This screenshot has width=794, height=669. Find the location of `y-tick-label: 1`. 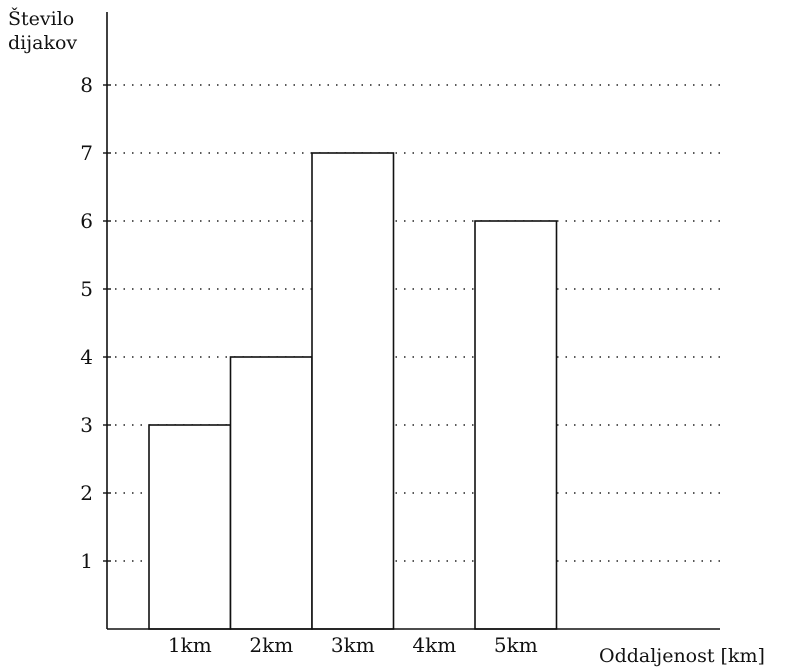

y-tick-label: 1 is located at coordinates (86, 561).